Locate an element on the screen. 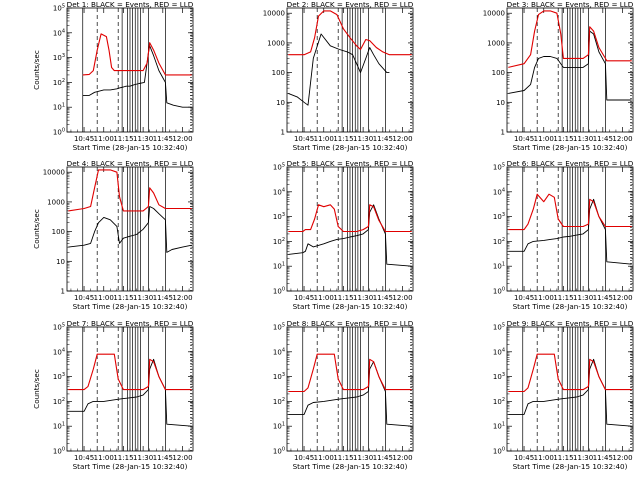 The width and height of the screenshot is (640, 484). y-tick-label: 1000 is located at coordinates (56, 202).